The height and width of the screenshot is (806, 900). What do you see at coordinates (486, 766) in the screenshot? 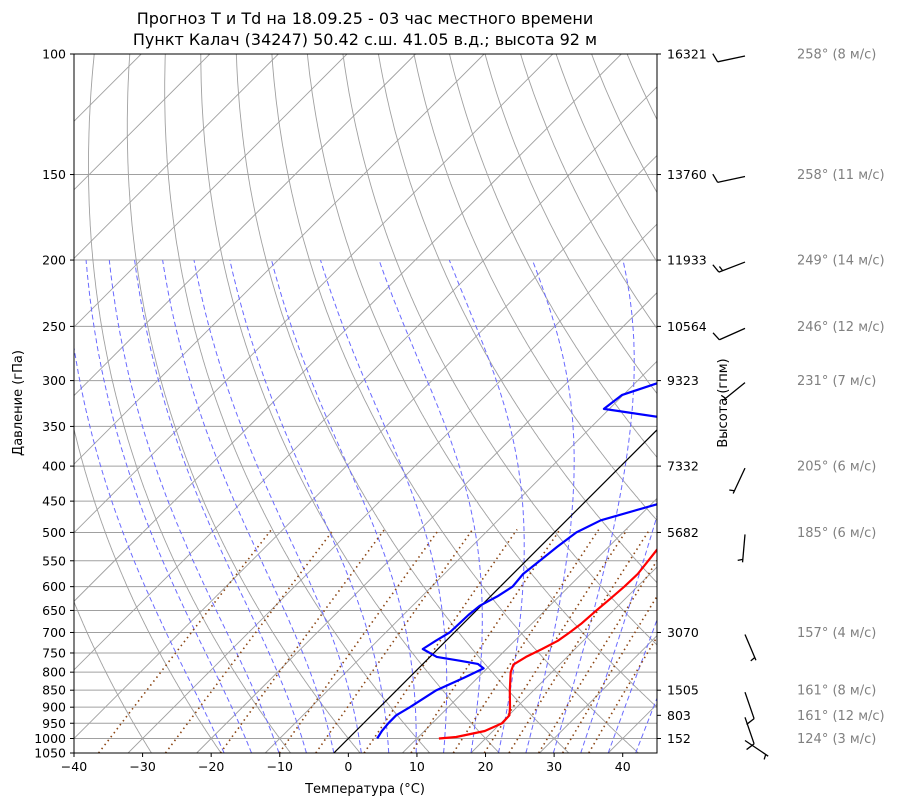
I see `x-tick-label: 20` at bounding box center [486, 766].